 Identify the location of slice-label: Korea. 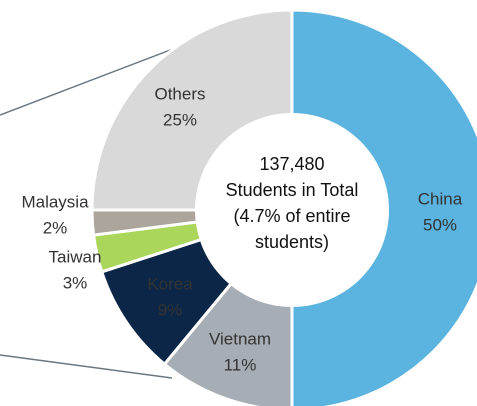
(170, 283).